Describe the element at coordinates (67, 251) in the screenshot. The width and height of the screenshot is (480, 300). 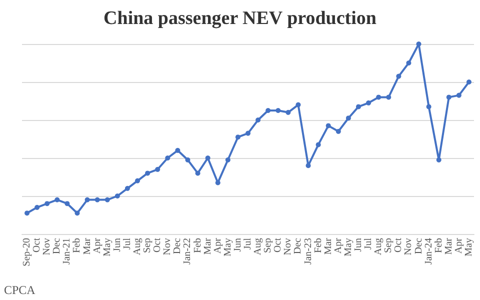
I see `x-tick-label: Jan-21` at that location.